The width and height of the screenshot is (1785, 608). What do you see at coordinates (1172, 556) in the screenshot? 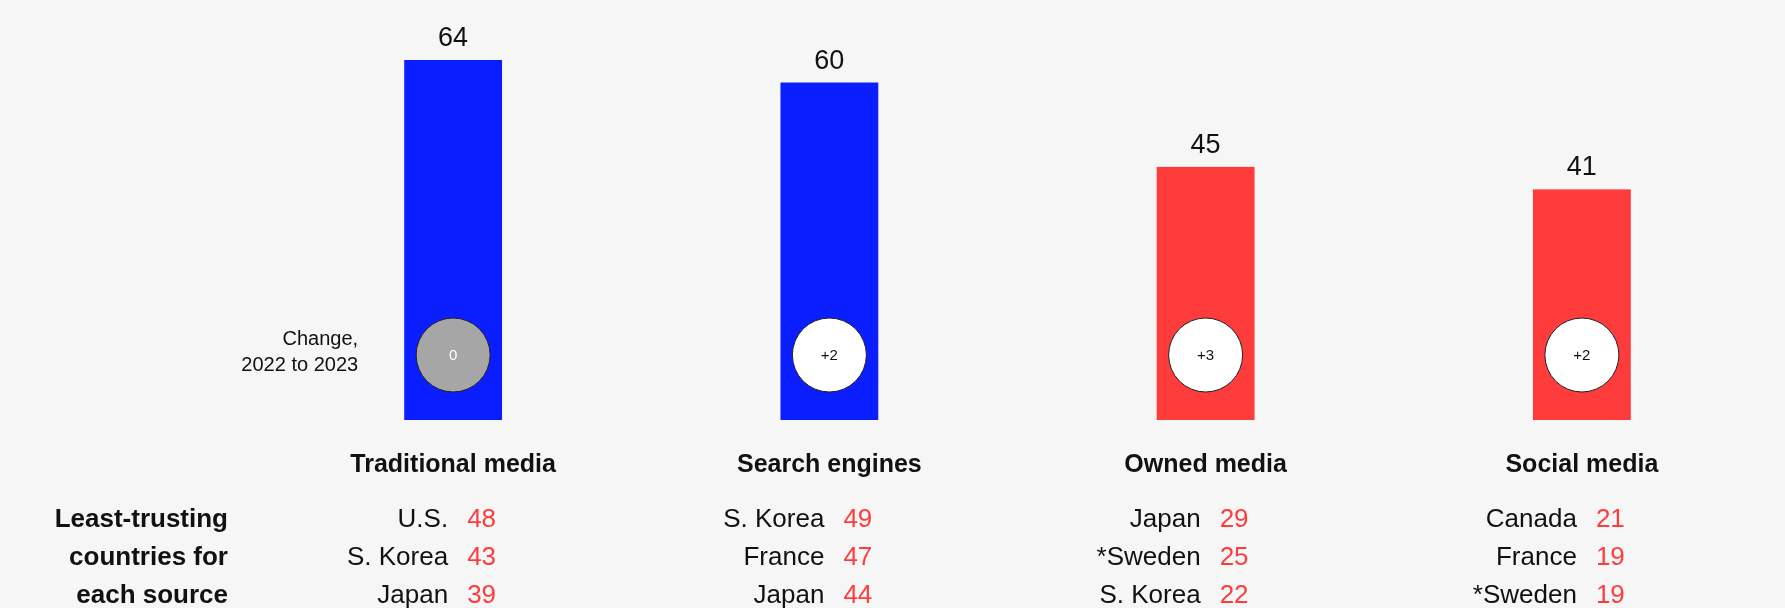
I see `text: *Sweden 25` at bounding box center [1172, 556].